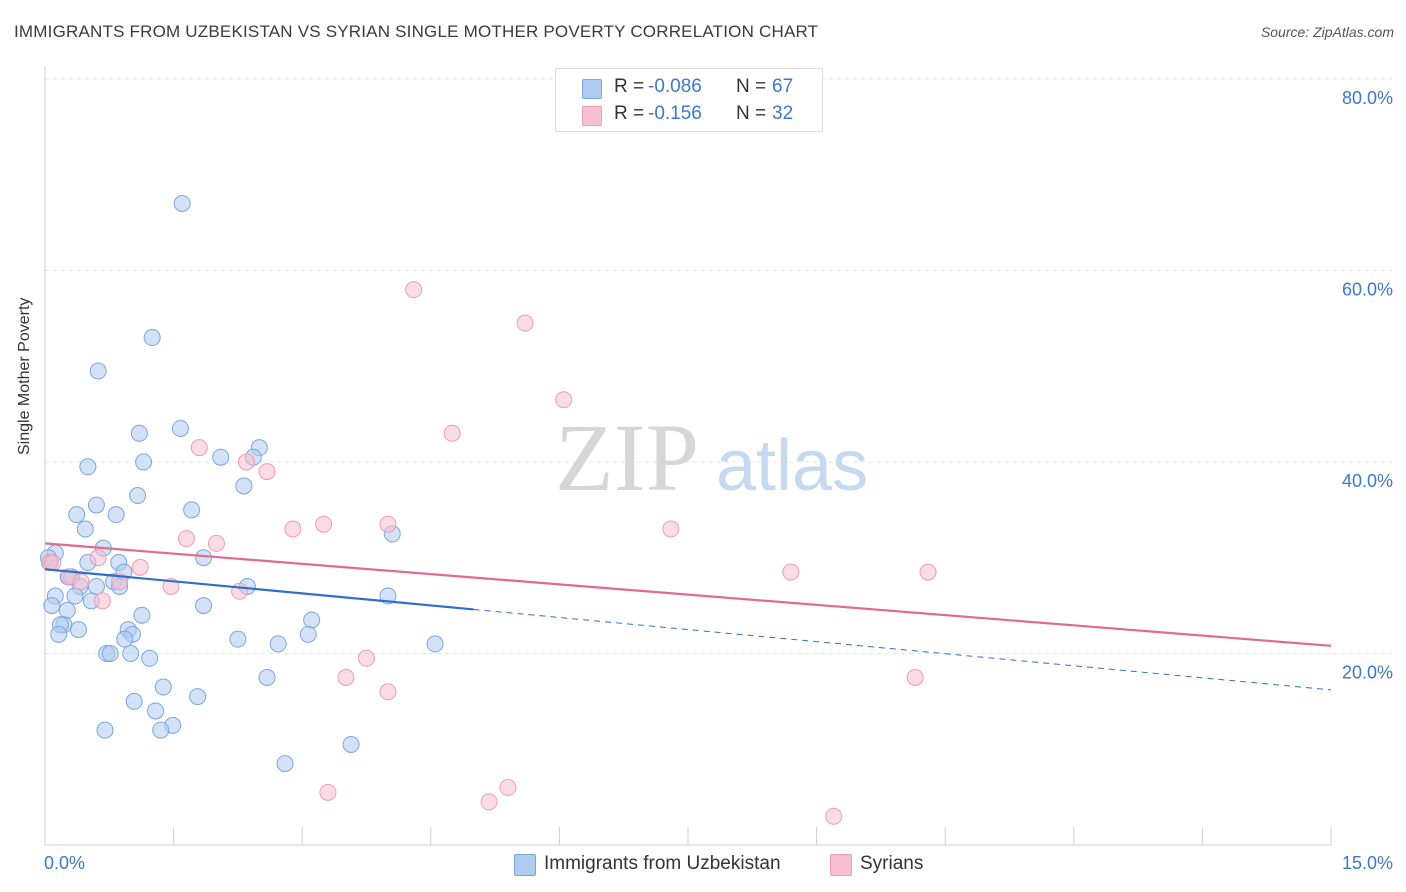  I want to click on stats-swatch-syrians, so click(592, 116).